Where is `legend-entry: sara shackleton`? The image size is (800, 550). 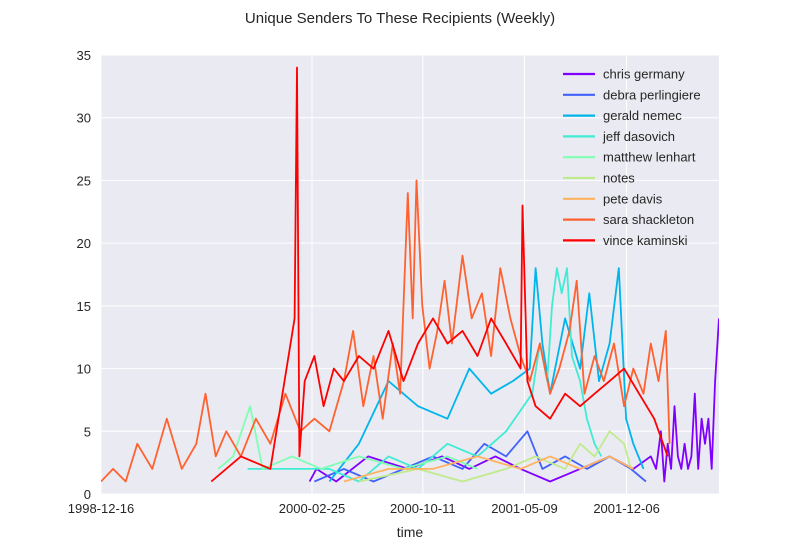 legend-entry: sara shackleton is located at coordinates (648, 219).